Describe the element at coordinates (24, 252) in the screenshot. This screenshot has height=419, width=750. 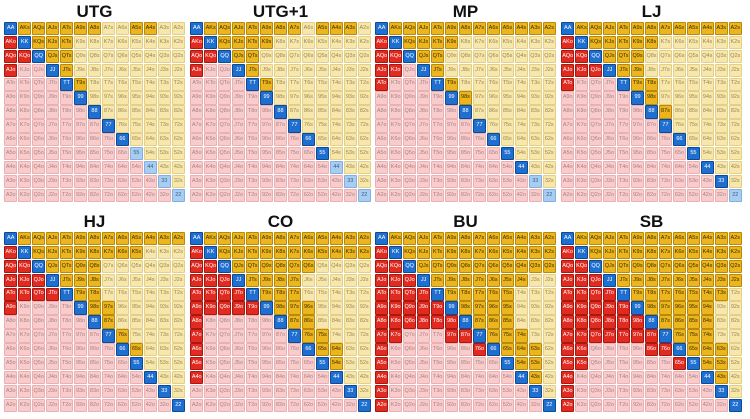
I see `hand-cell-pair: KK` at that location.